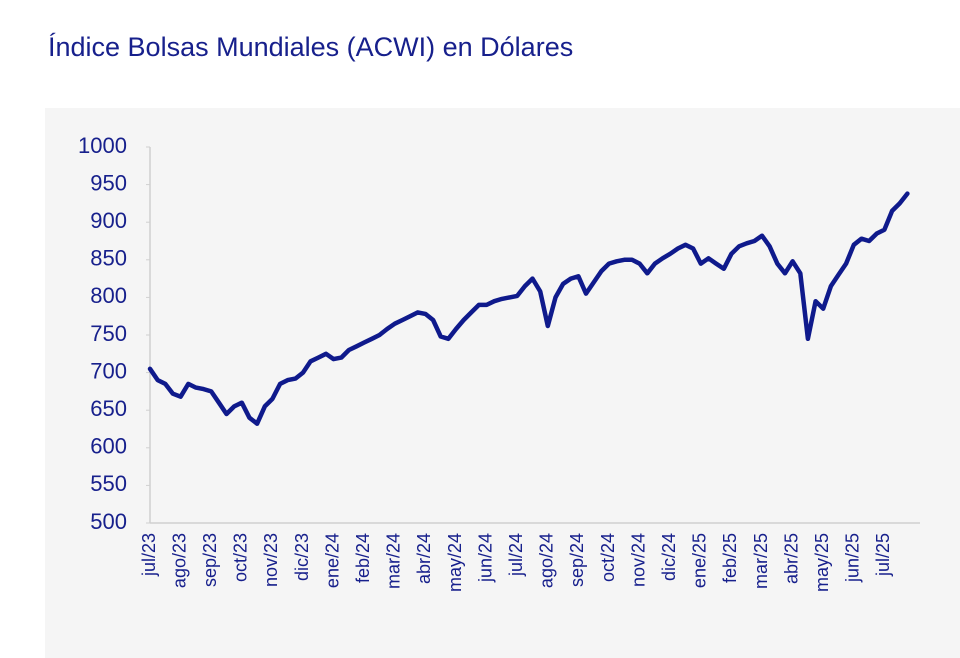 Image resolution: width=960 pixels, height=658 pixels. What do you see at coordinates (108, 446) in the screenshot?
I see `y-tick-label: 600` at bounding box center [108, 446].